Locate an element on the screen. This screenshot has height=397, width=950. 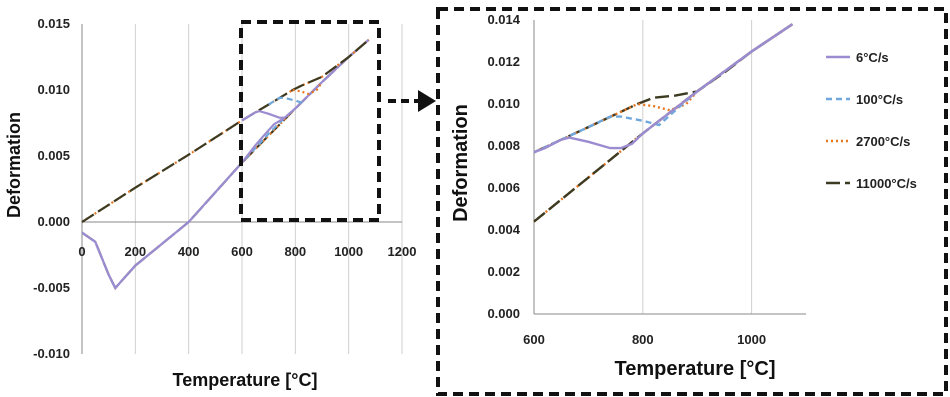
left-y-tick-label: 0.010 is located at coordinates (53, 89).